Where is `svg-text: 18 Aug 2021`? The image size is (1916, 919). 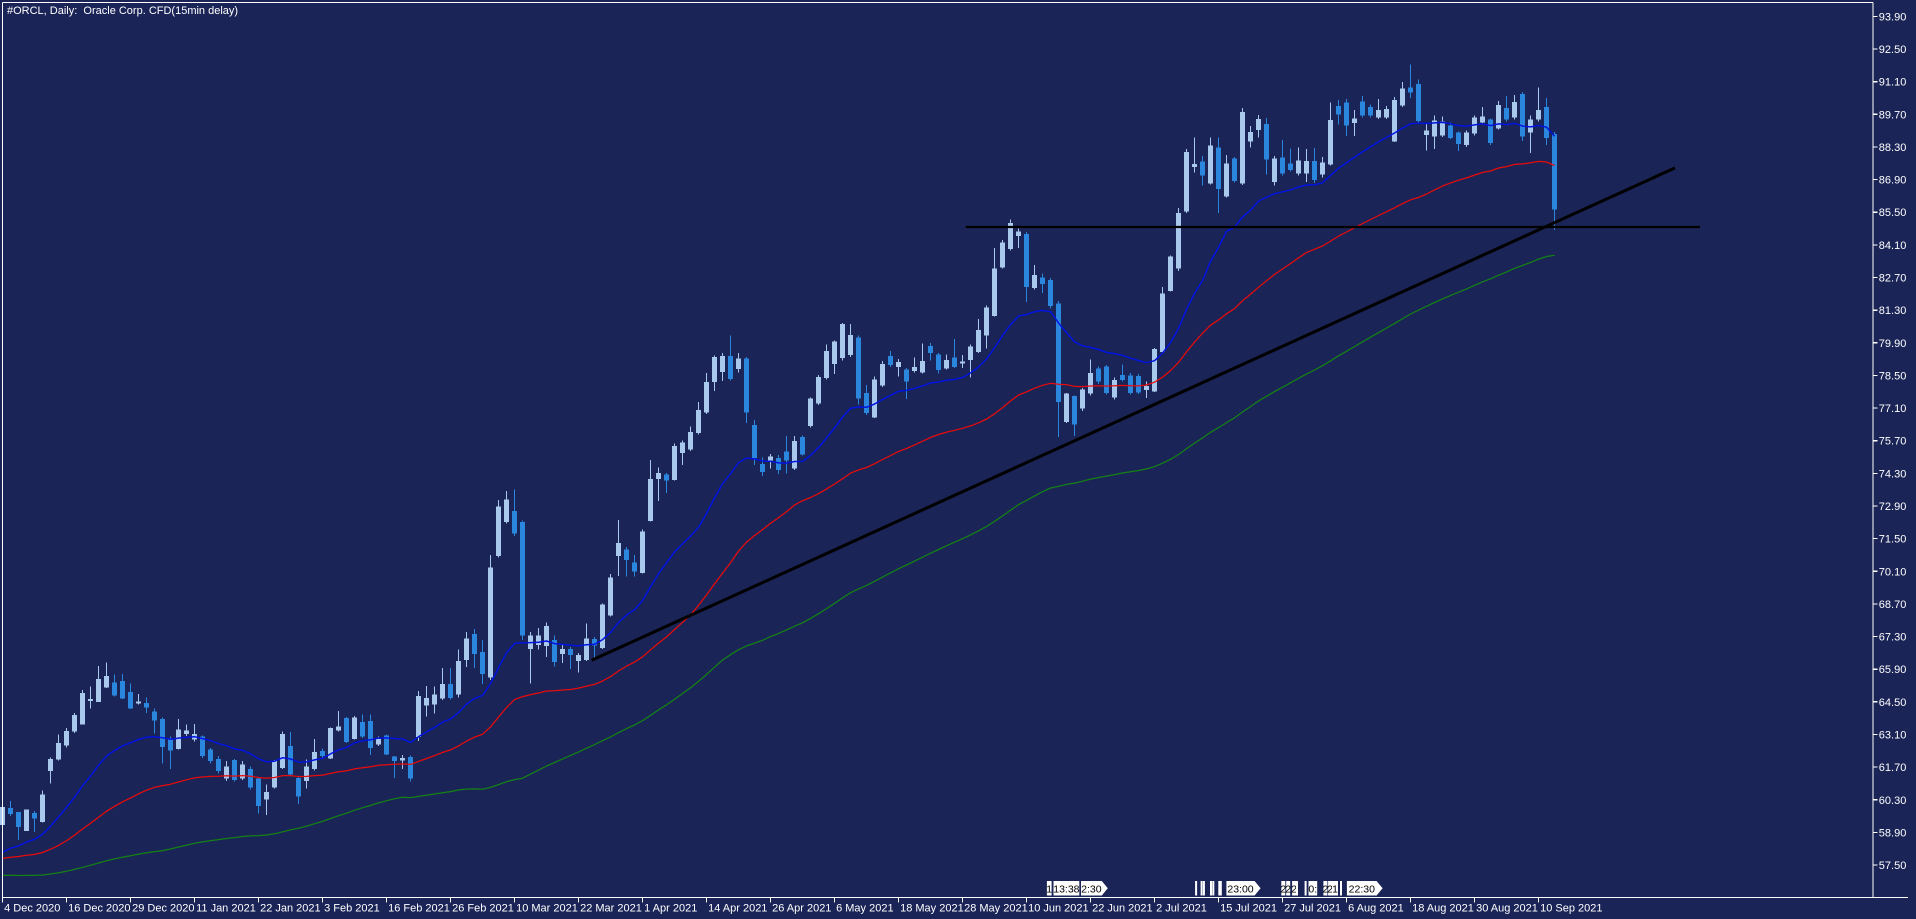 svg-text: 18 Aug 2021 is located at coordinates (1443, 909).